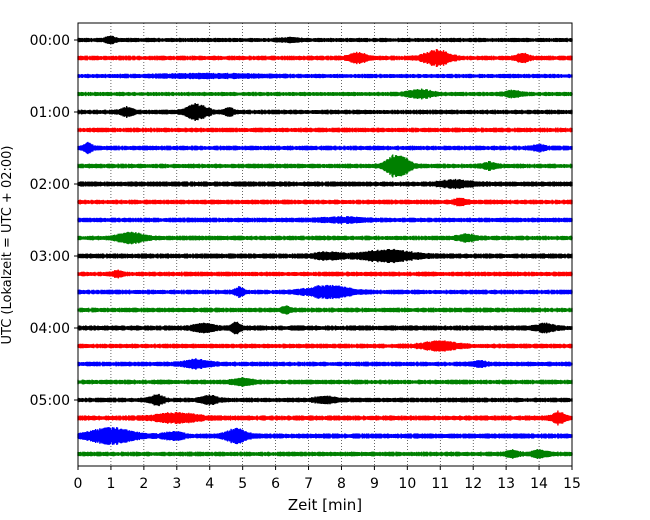  I want to click on y-tick-label: 04:00, so click(50, 329).